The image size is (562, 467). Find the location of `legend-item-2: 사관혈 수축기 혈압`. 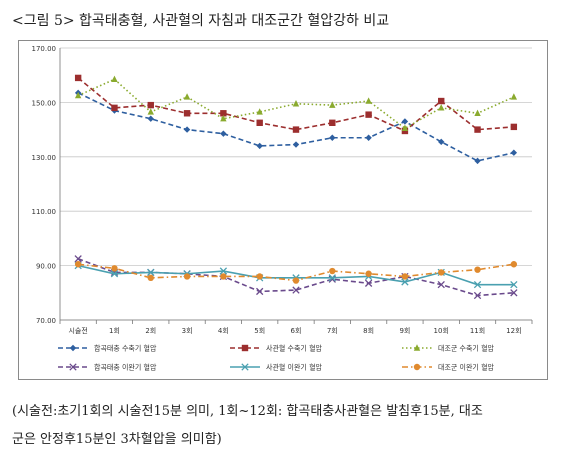

legend-item-2: 사관혈 수축기 혈압 is located at coordinates (276, 348).